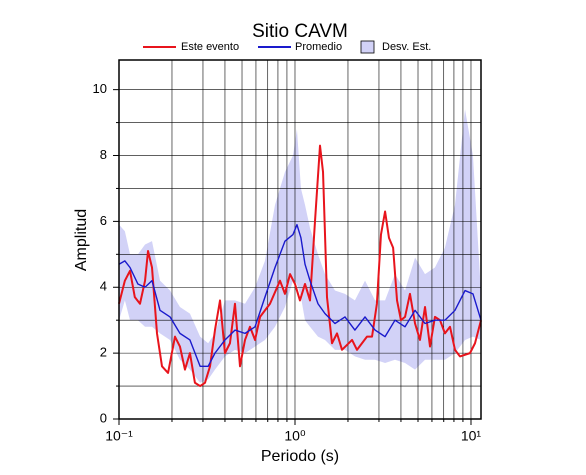 The width and height of the screenshot is (586, 475). What do you see at coordinates (103, 154) in the screenshot?
I see `y-tick-label: 8` at bounding box center [103, 154].